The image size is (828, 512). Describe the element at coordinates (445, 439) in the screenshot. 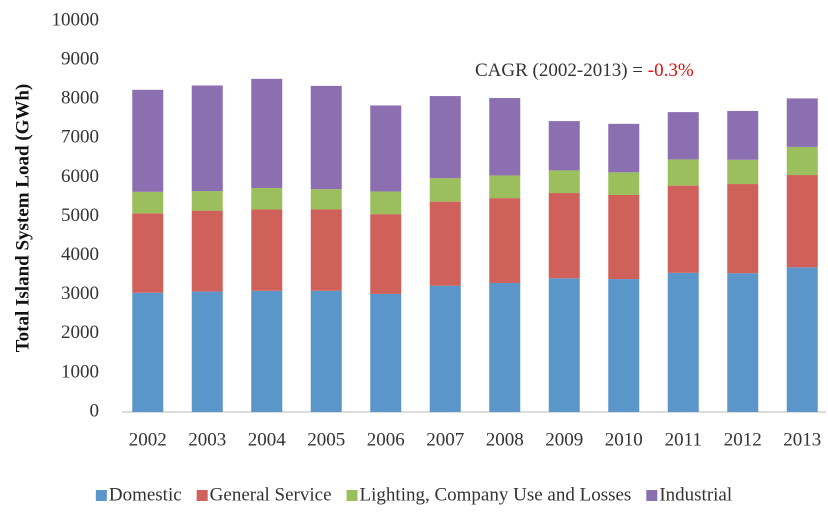

I see `x-tick-label: 2007` at that location.